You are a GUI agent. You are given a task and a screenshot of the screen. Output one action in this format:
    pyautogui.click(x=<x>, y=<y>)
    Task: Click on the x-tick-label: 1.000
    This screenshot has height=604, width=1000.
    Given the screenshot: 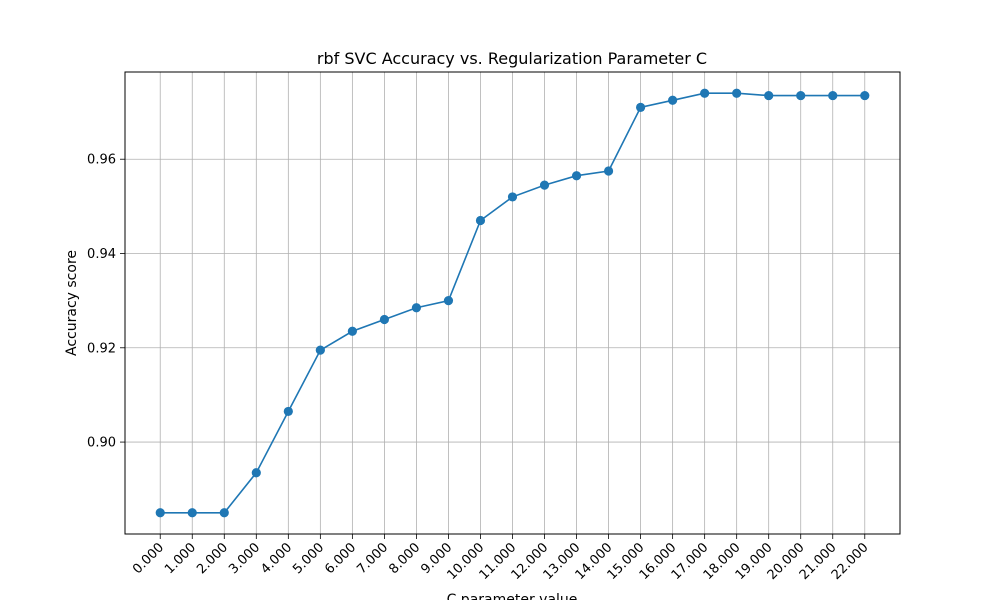 What is the action you would take?
    pyautogui.click(x=180, y=558)
    